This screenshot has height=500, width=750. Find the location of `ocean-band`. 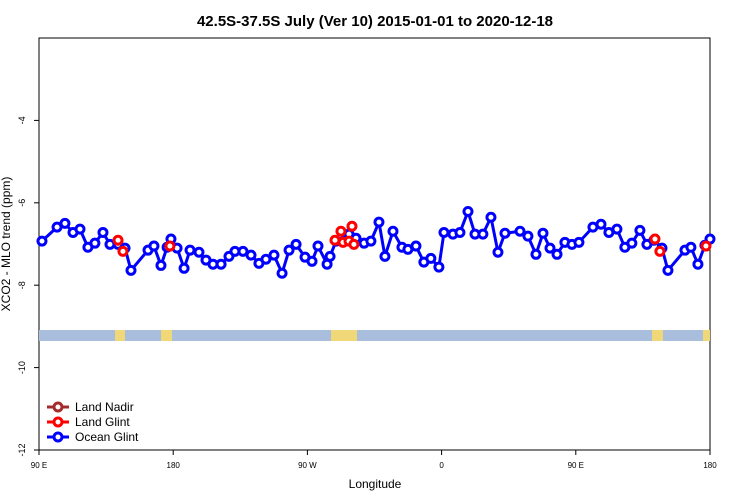

ocean-band is located at coordinates (374, 335).